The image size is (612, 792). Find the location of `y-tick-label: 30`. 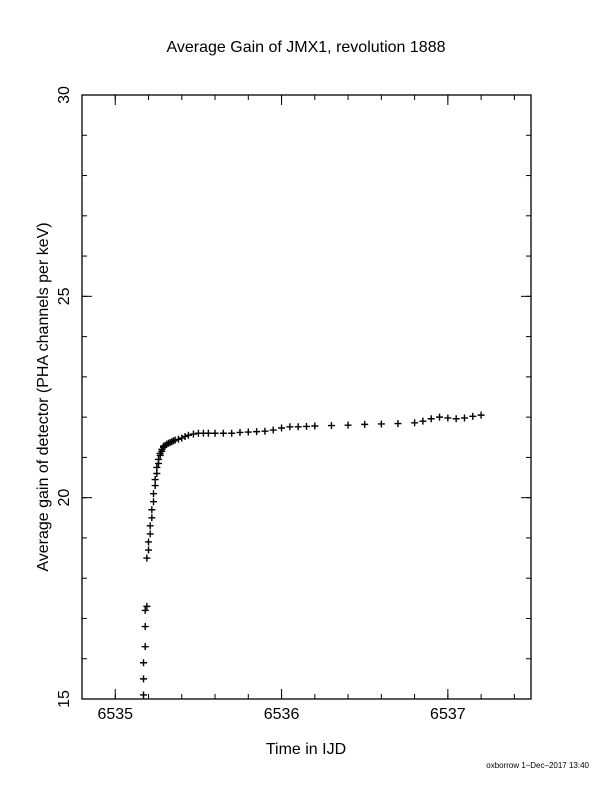

y-tick-label: 30 is located at coordinates (64, 95).